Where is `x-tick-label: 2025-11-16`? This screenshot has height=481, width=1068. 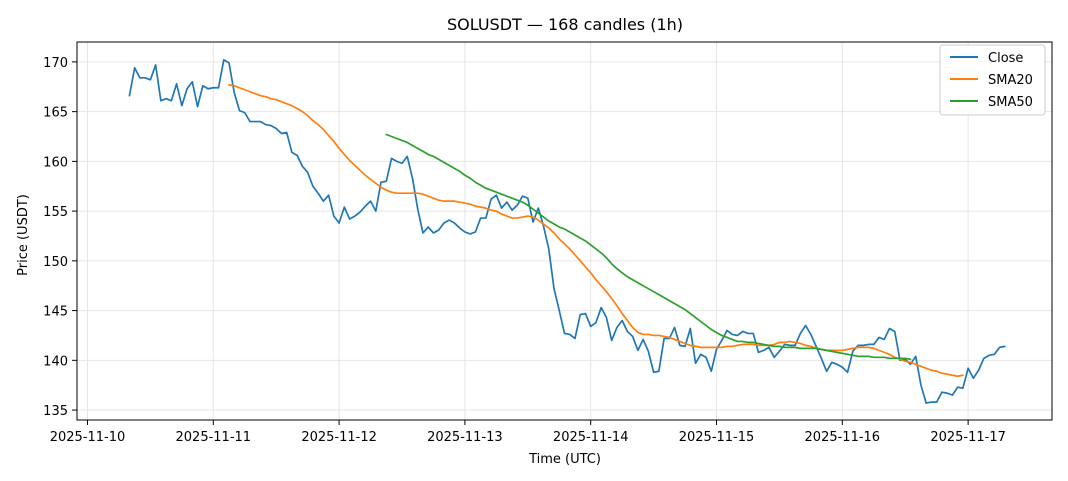 x-tick-label: 2025-11-16 is located at coordinates (843, 437).